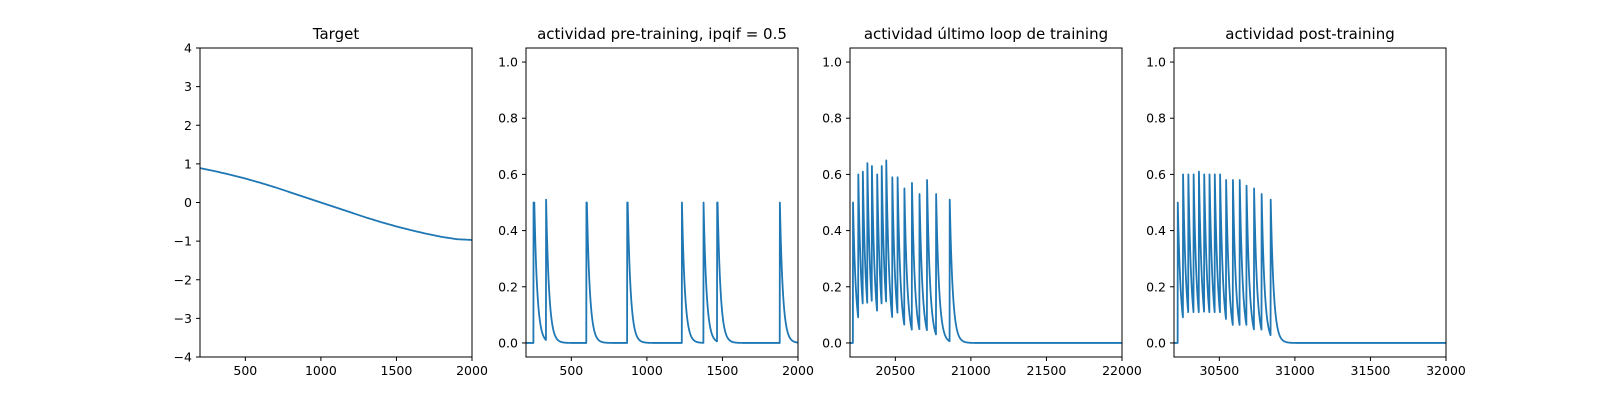  Describe the element at coordinates (188, 48) in the screenshot. I see `y-tick-label: 4` at that location.